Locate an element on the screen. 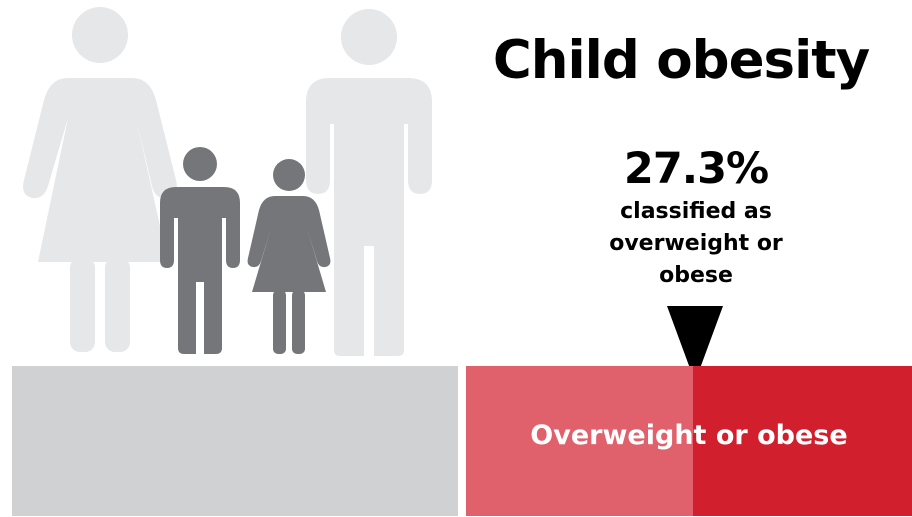 This screenshot has width=912, height=517. overweight-bar-light is located at coordinates (579, 441).